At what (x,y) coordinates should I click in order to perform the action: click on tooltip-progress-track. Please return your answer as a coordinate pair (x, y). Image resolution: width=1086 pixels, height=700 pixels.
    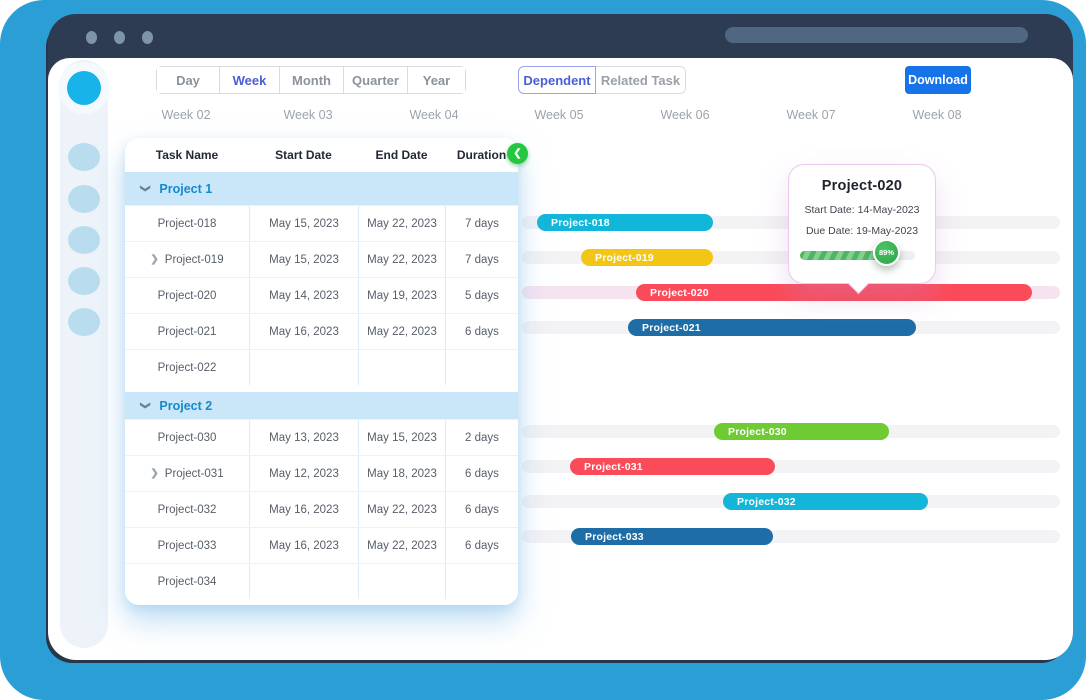
    Looking at the image, I should click on (857, 255).